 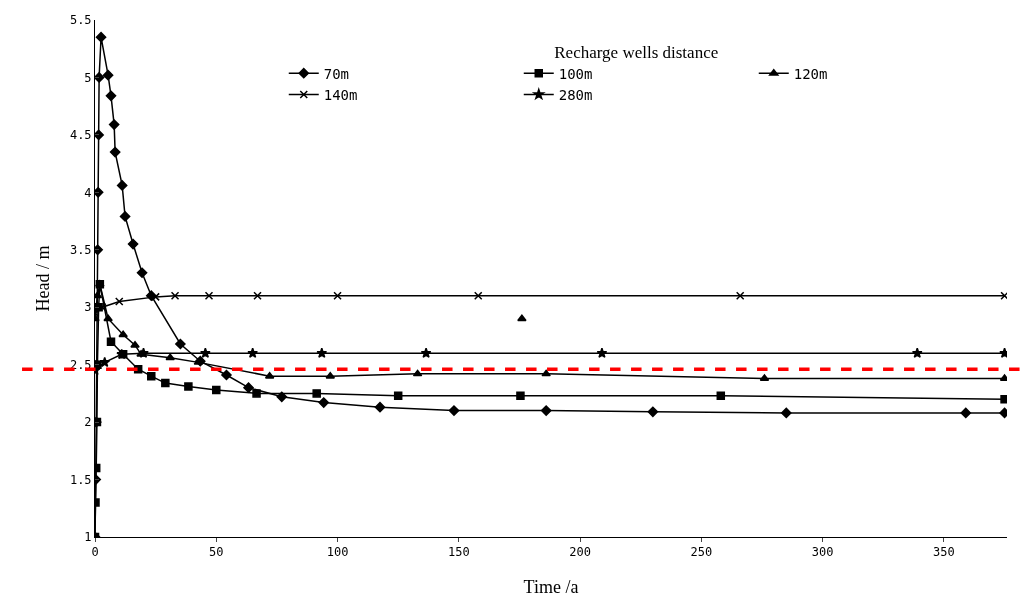 What do you see at coordinates (337, 552) in the screenshot?
I see `x-tick-label: 100` at bounding box center [337, 552].